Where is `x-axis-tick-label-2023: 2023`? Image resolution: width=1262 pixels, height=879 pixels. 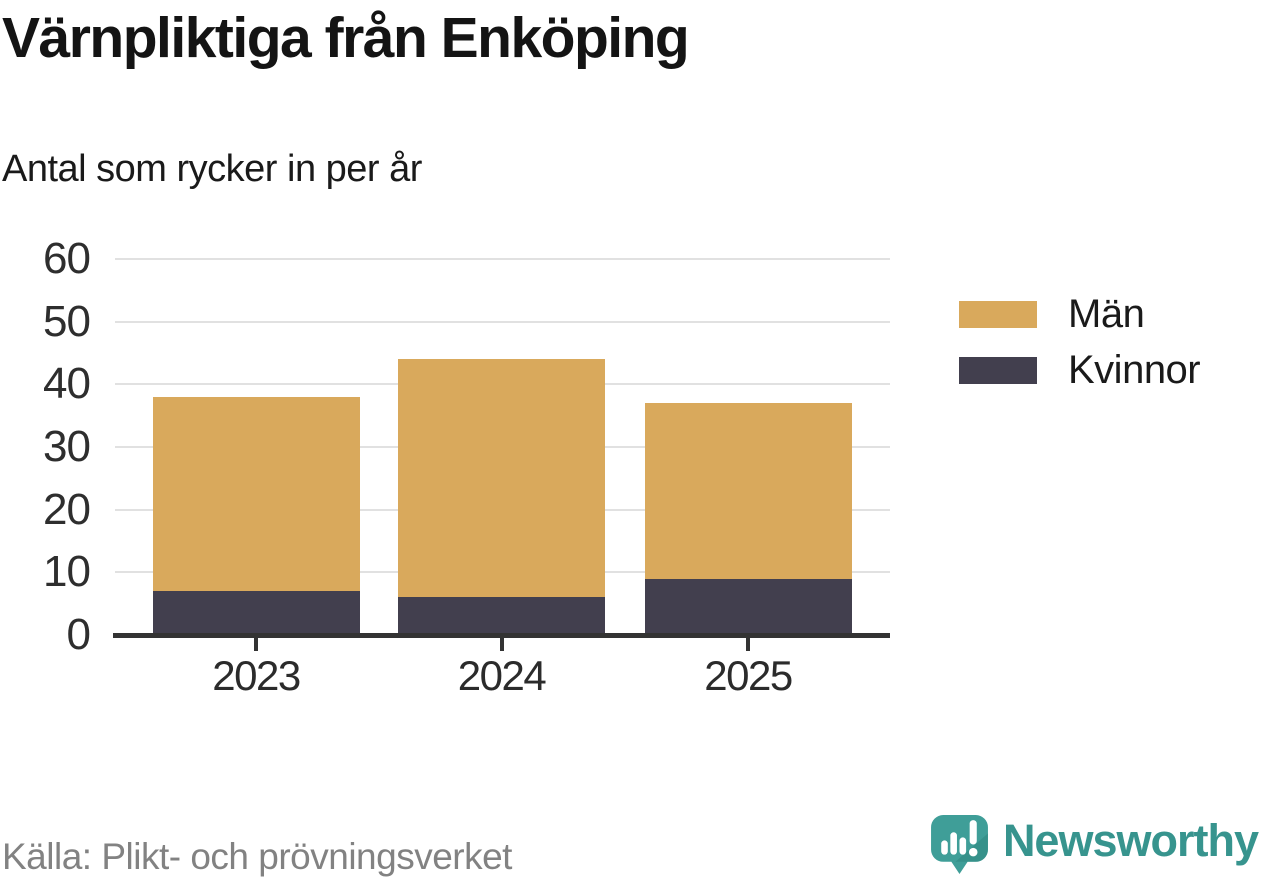 x-axis-tick-label-2023: 2023 is located at coordinates (256, 675).